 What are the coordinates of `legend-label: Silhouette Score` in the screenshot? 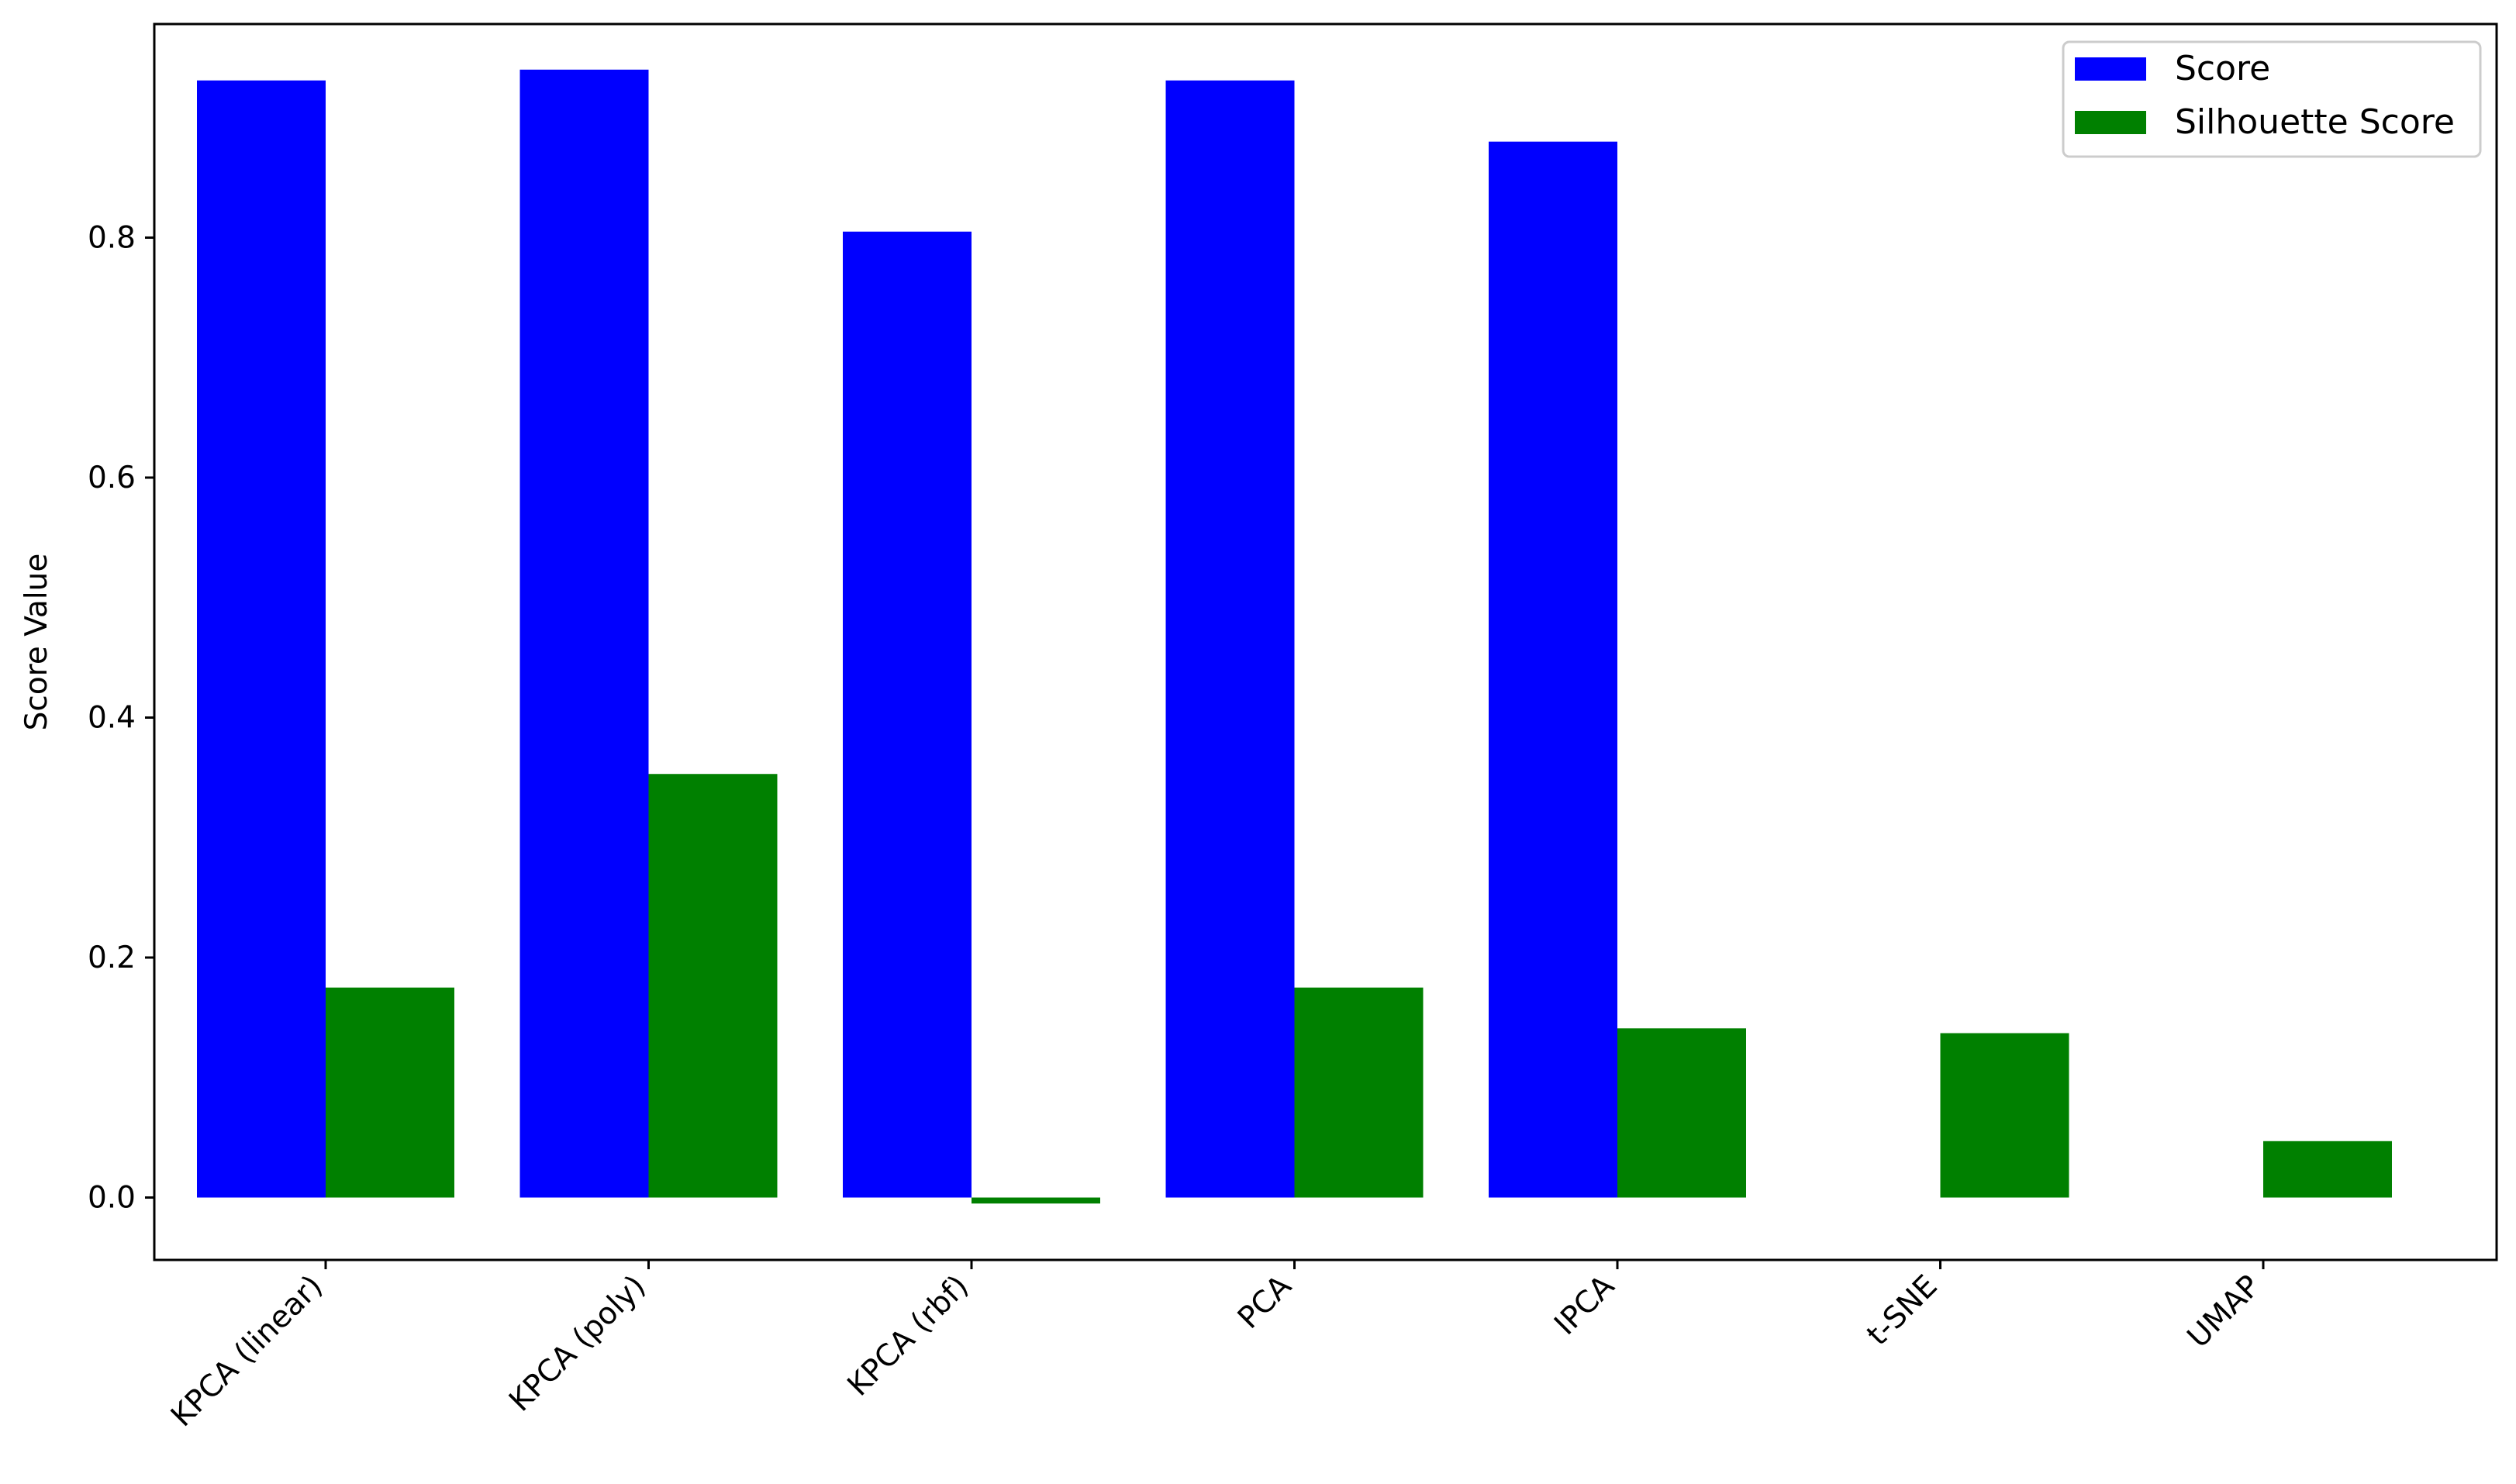 It's located at (2315, 122).